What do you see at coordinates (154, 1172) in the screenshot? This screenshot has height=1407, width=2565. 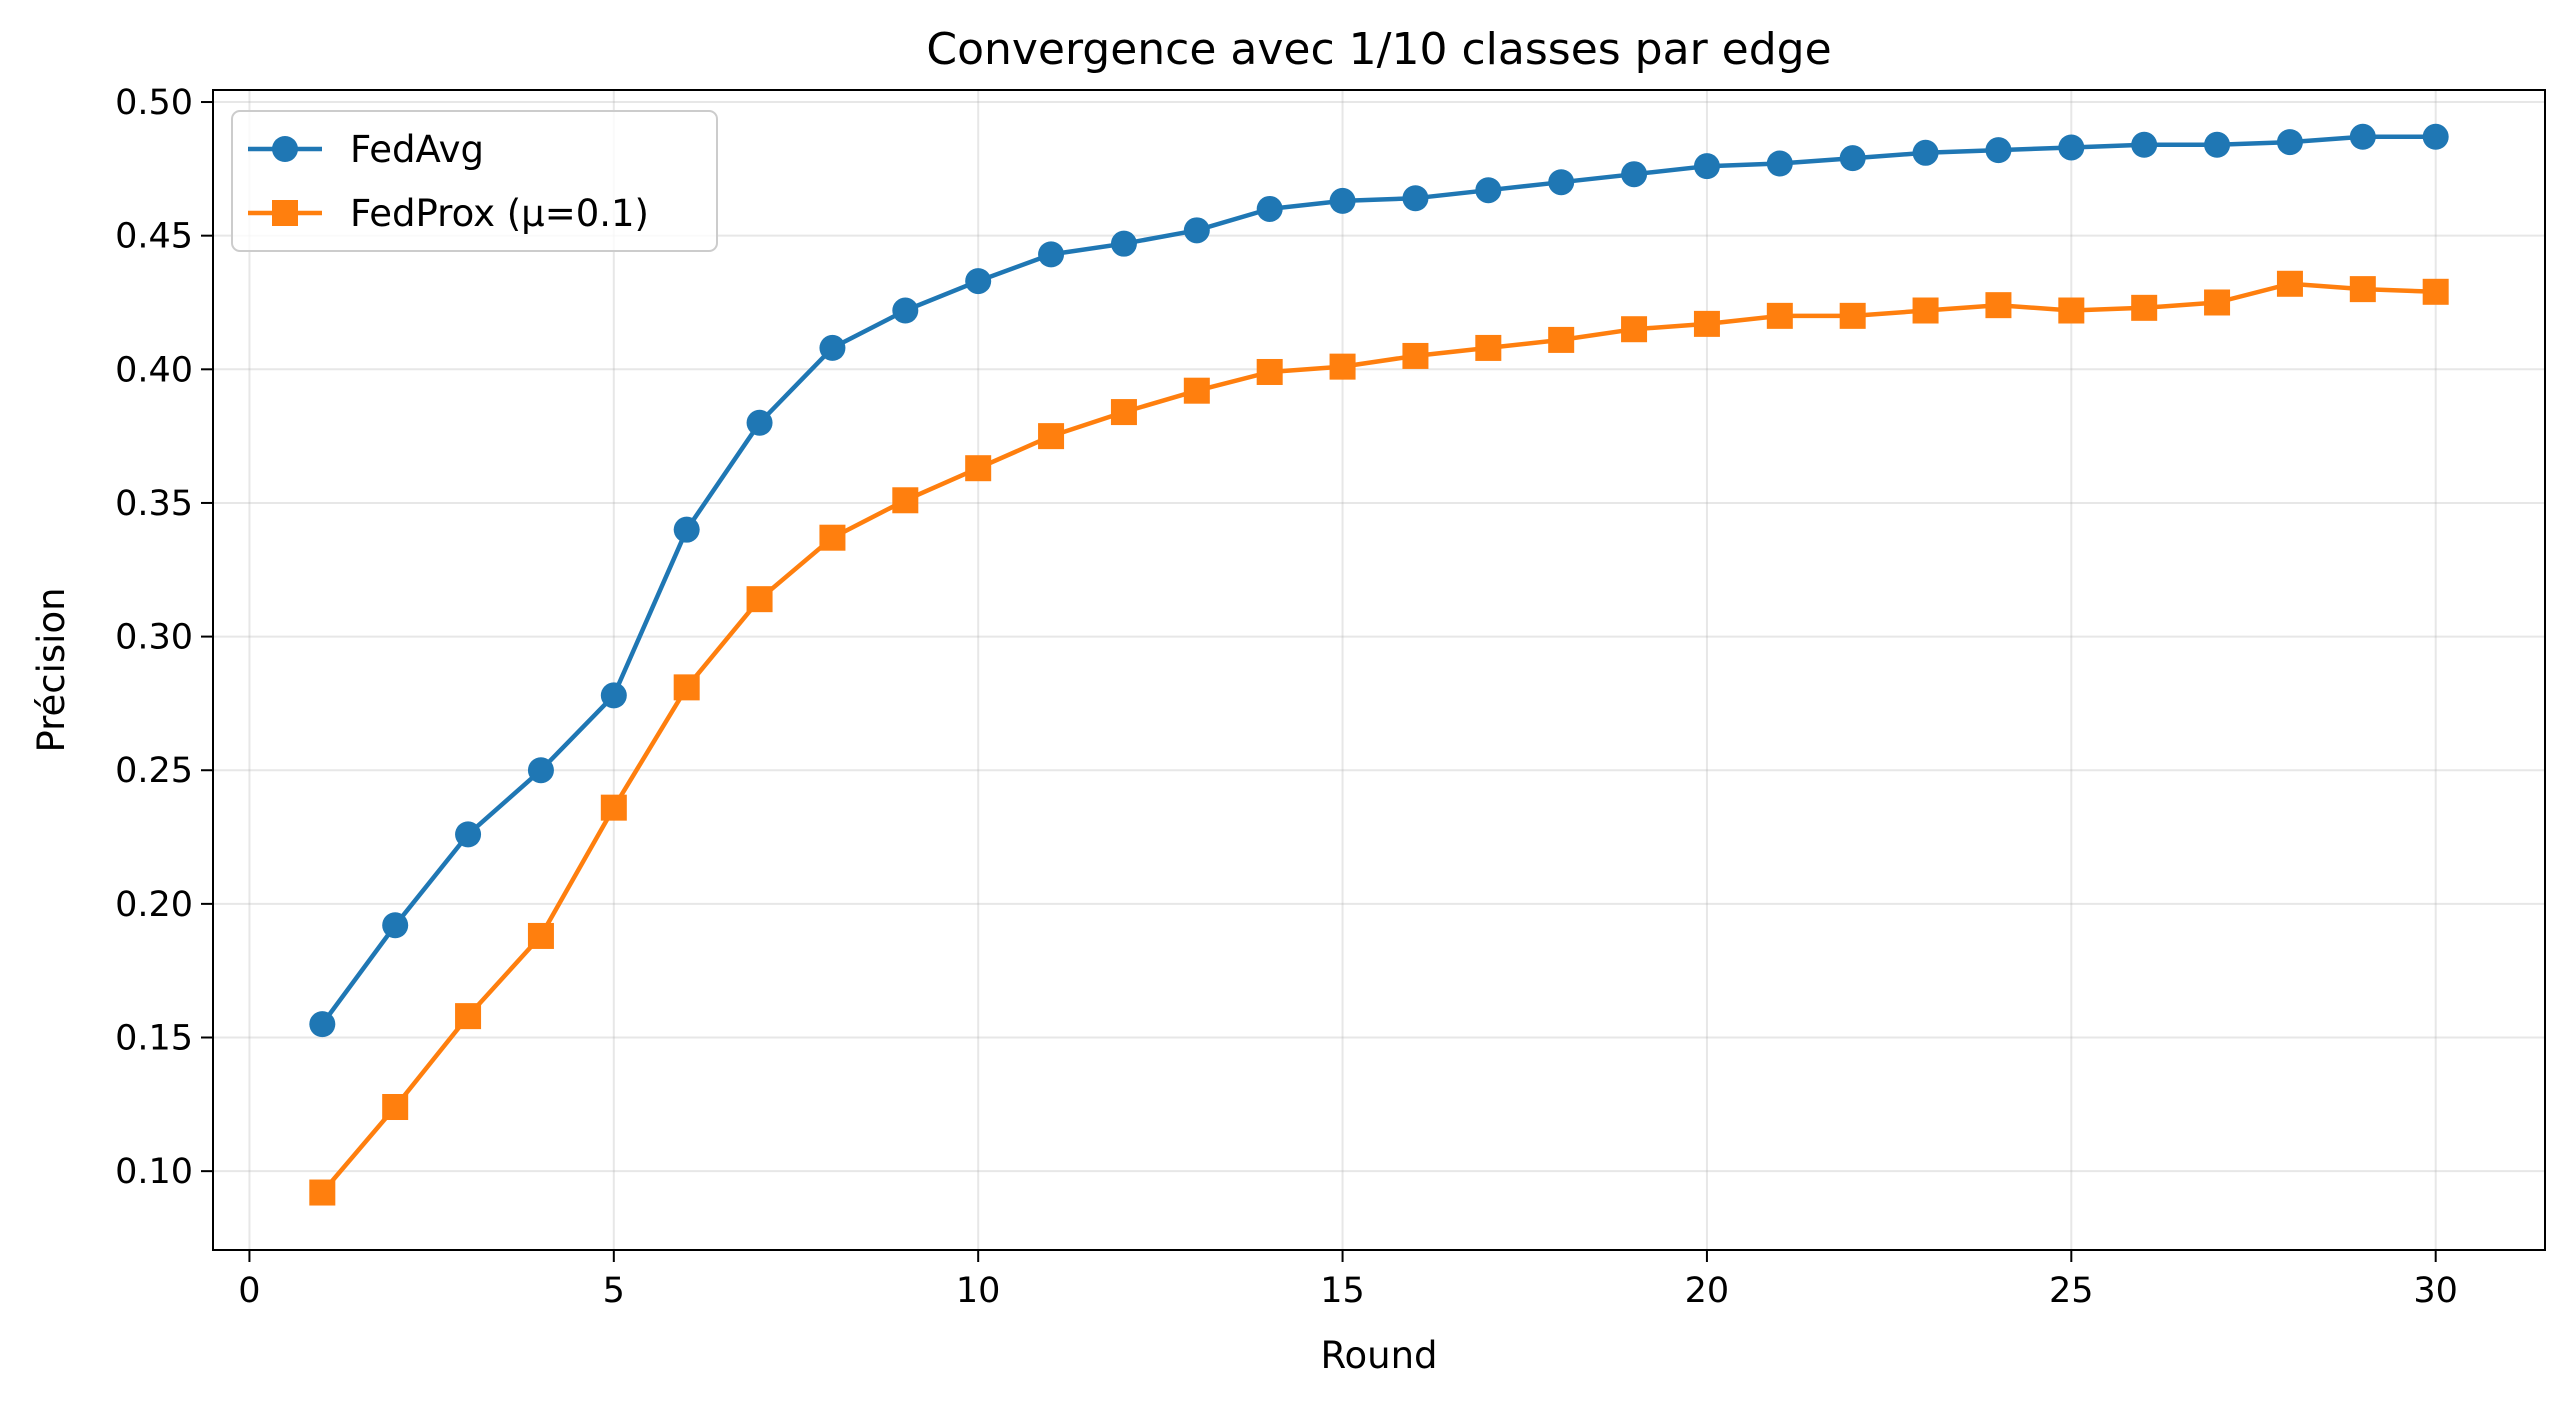 I see `y-tick-label: 0.10` at bounding box center [154, 1172].